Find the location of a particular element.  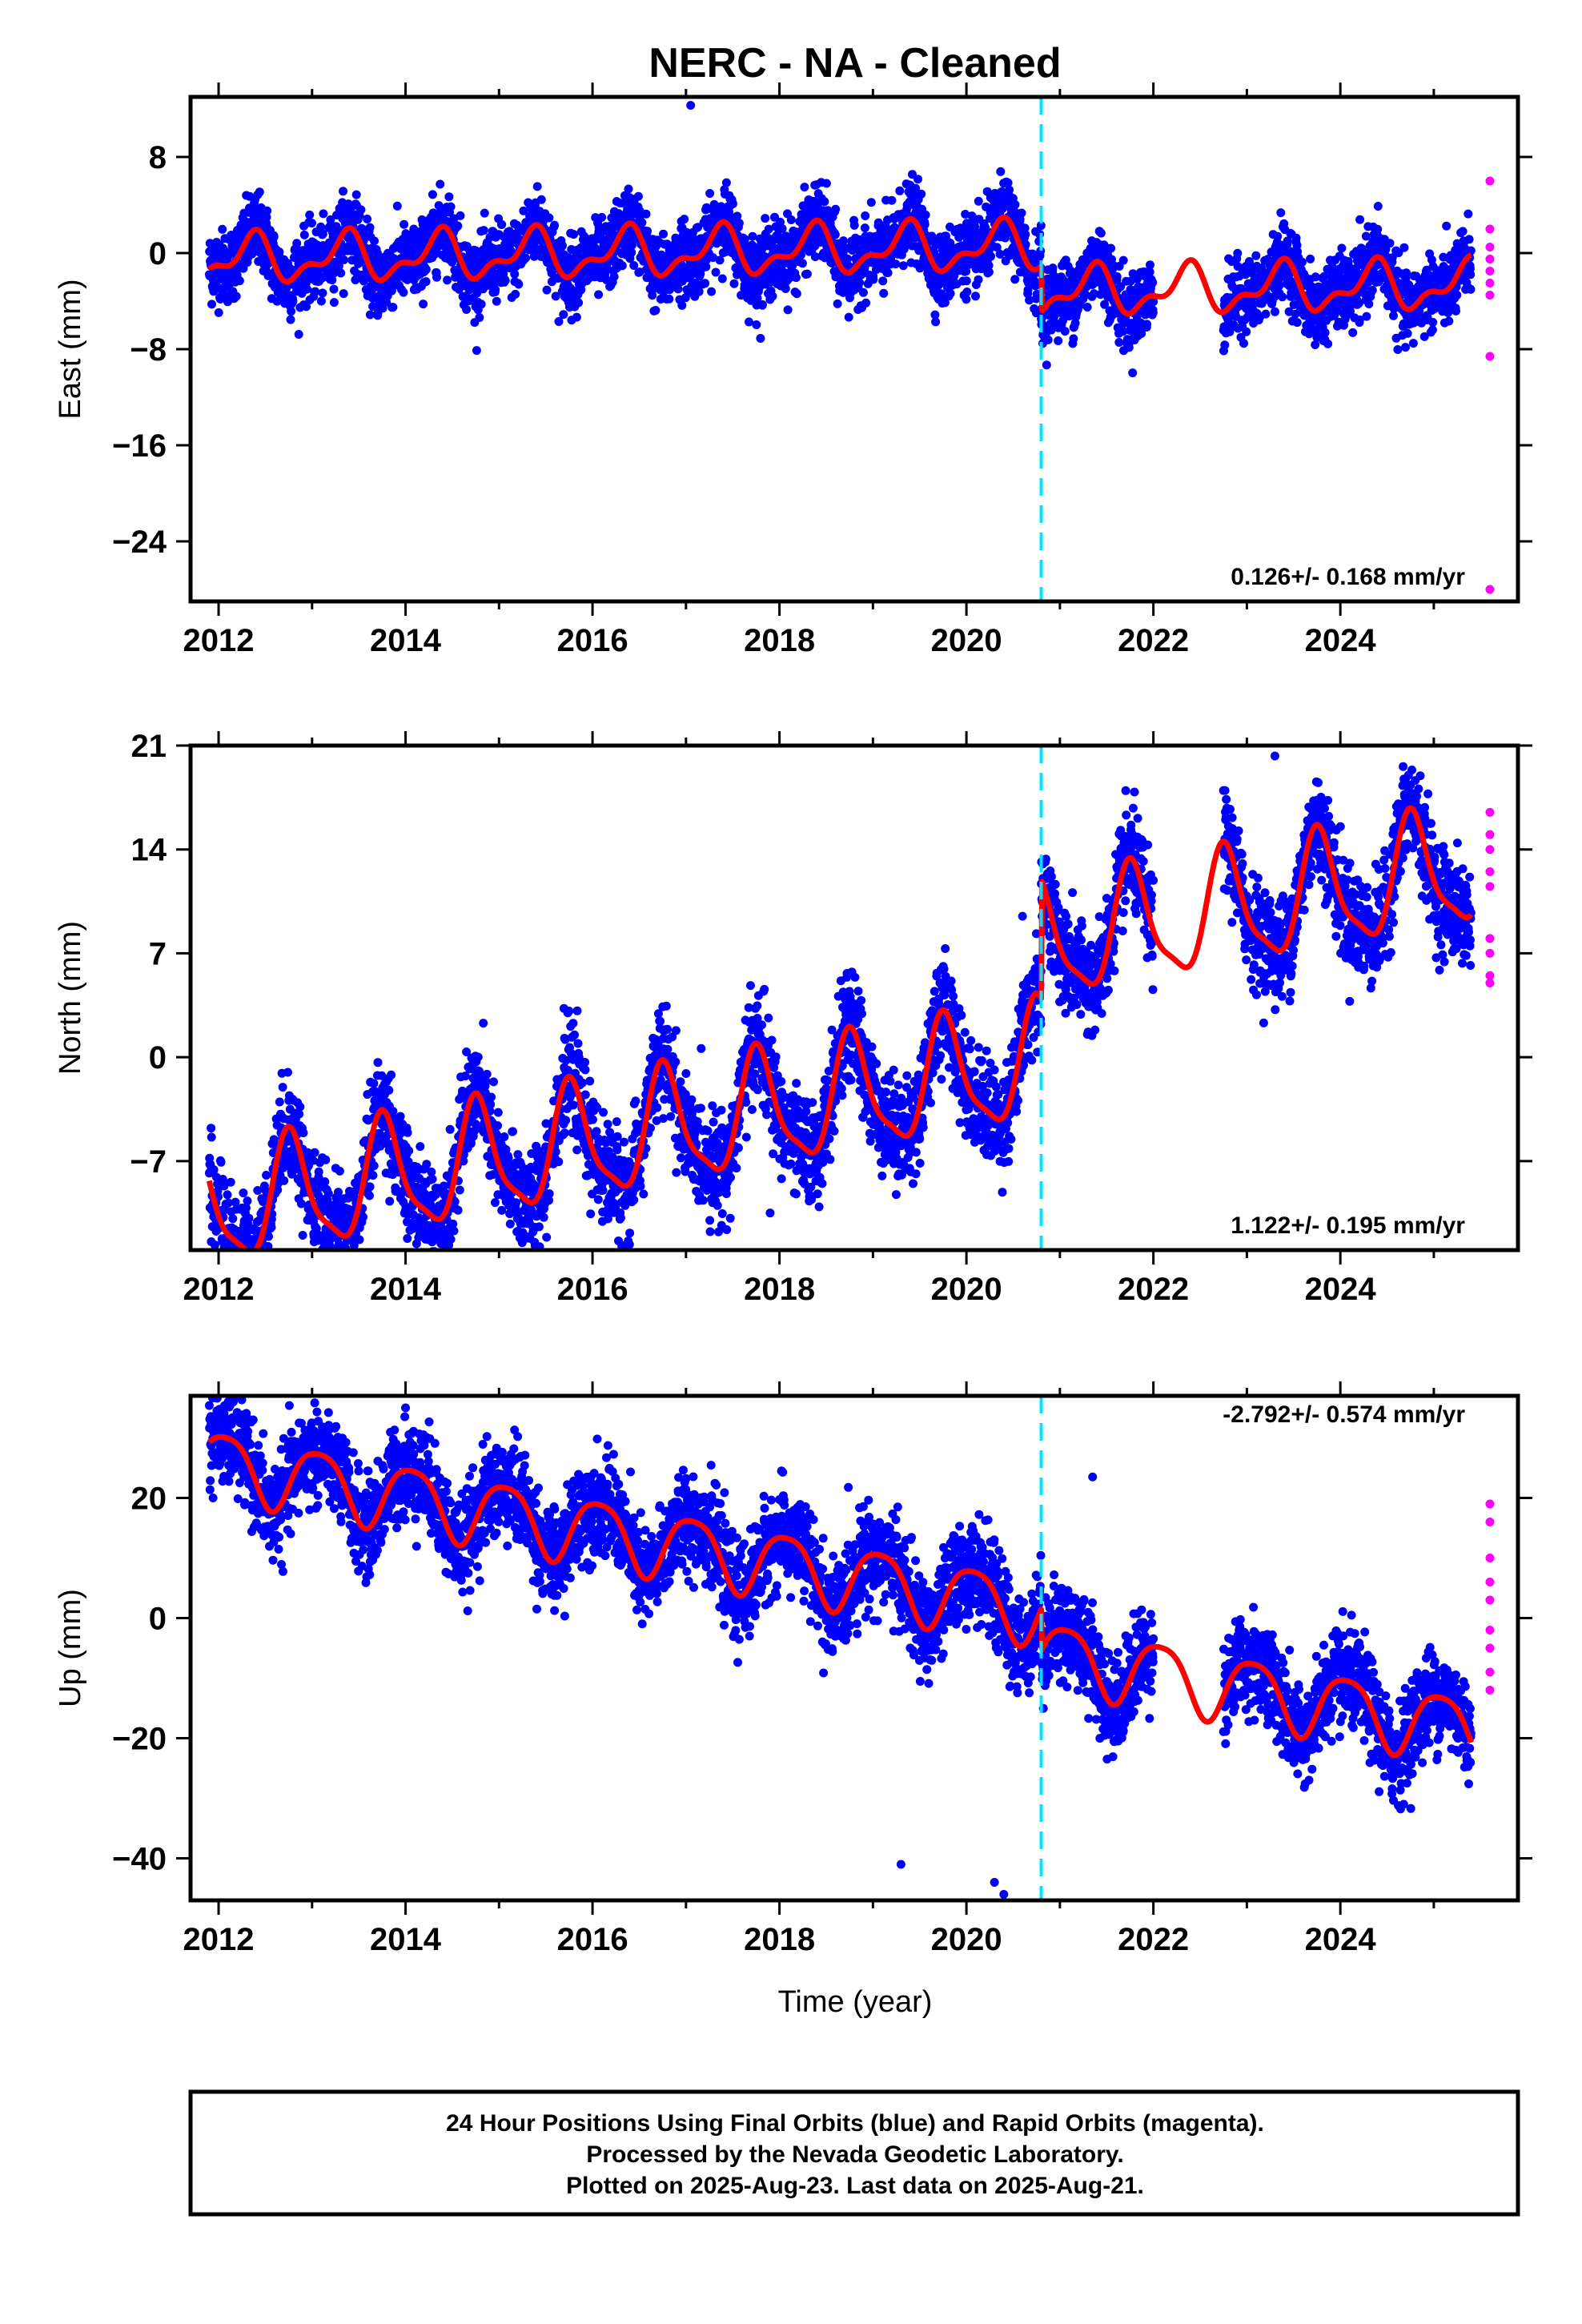

final-orbit-points-east is located at coordinates (840, 272).